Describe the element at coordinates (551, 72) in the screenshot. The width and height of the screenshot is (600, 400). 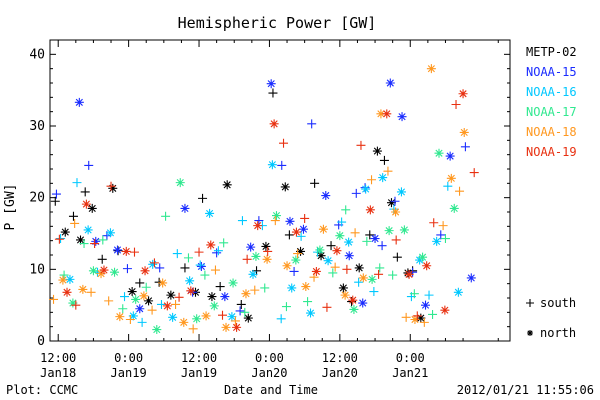
I see `legend-entry-noaa-15: NOAA-15` at that location.